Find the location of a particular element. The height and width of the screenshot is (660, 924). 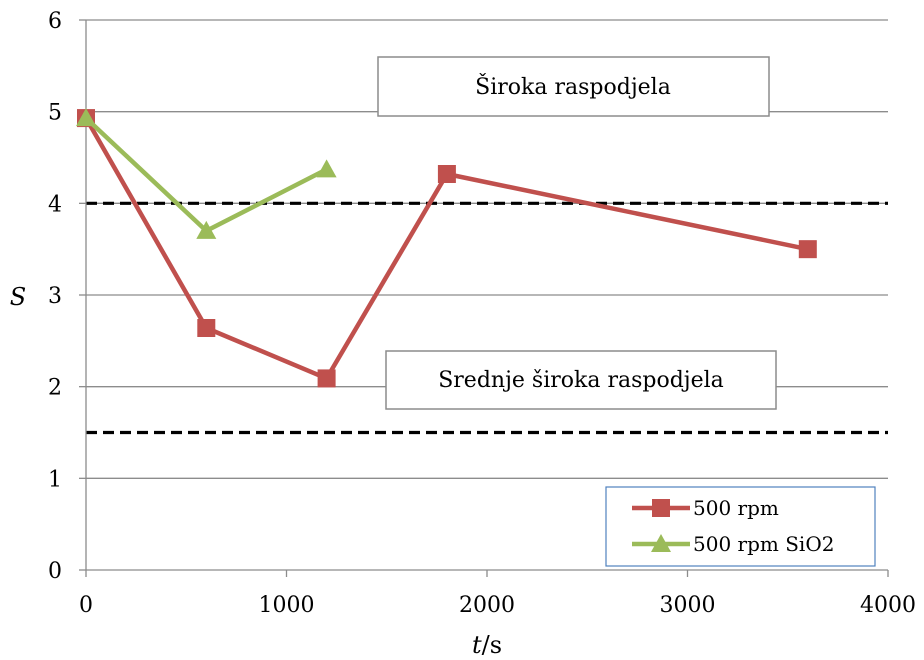

x-axis-unit: /s is located at coordinates (492, 645).